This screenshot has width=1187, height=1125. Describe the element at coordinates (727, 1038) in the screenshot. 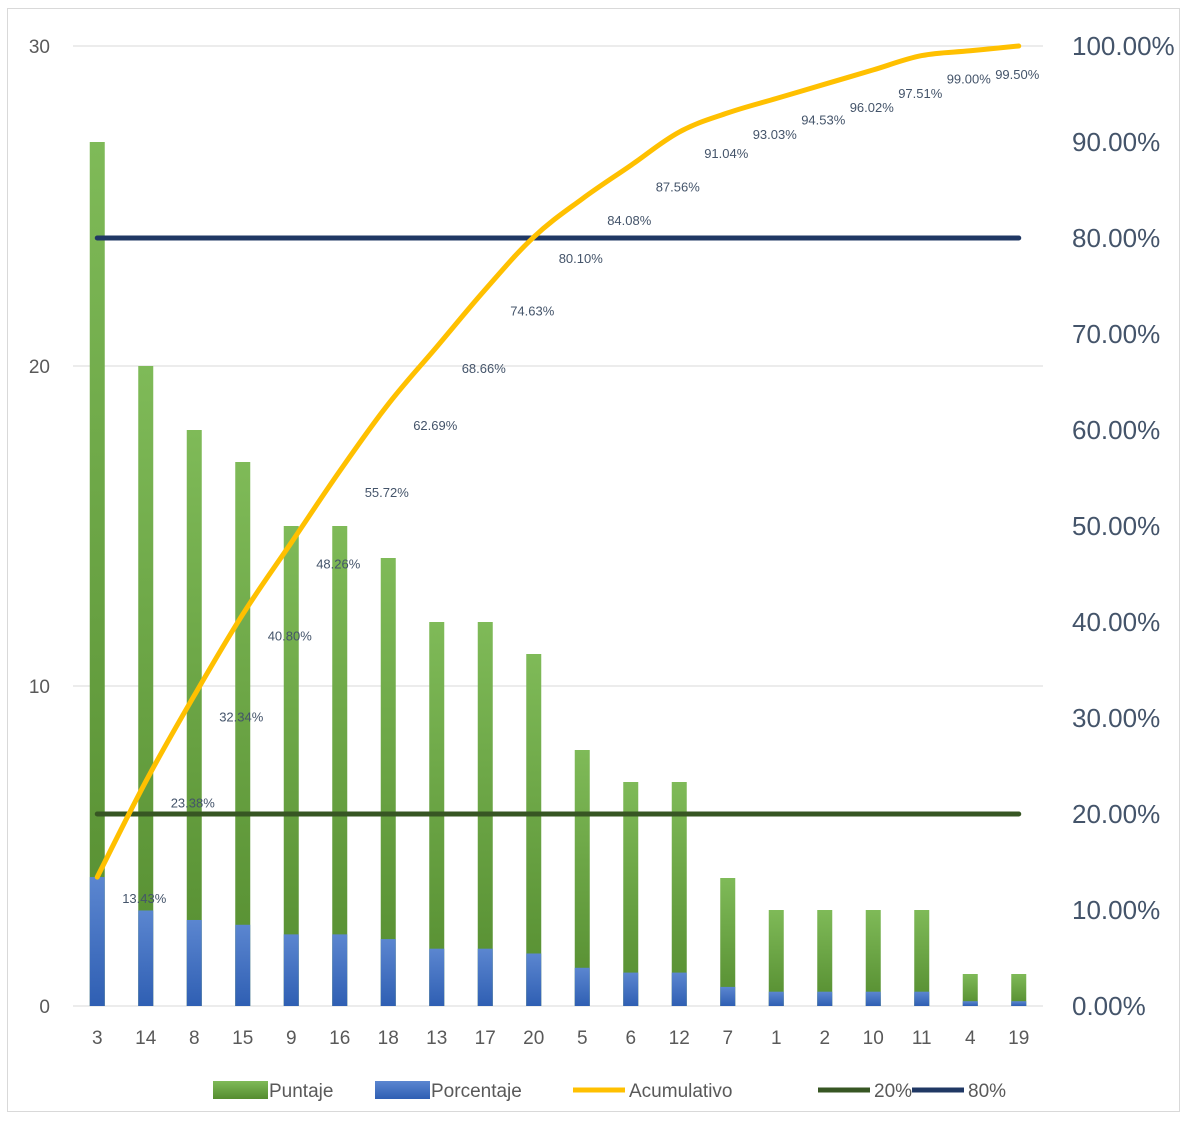

I see `x-tick-label: 7` at that location.